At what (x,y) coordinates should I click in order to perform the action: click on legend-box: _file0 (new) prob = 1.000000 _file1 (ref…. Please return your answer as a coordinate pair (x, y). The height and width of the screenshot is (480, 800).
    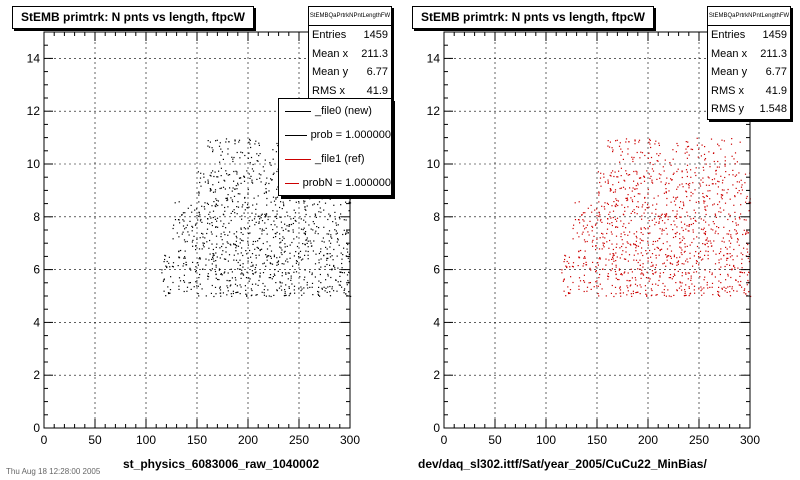
    Looking at the image, I should click on (335, 147).